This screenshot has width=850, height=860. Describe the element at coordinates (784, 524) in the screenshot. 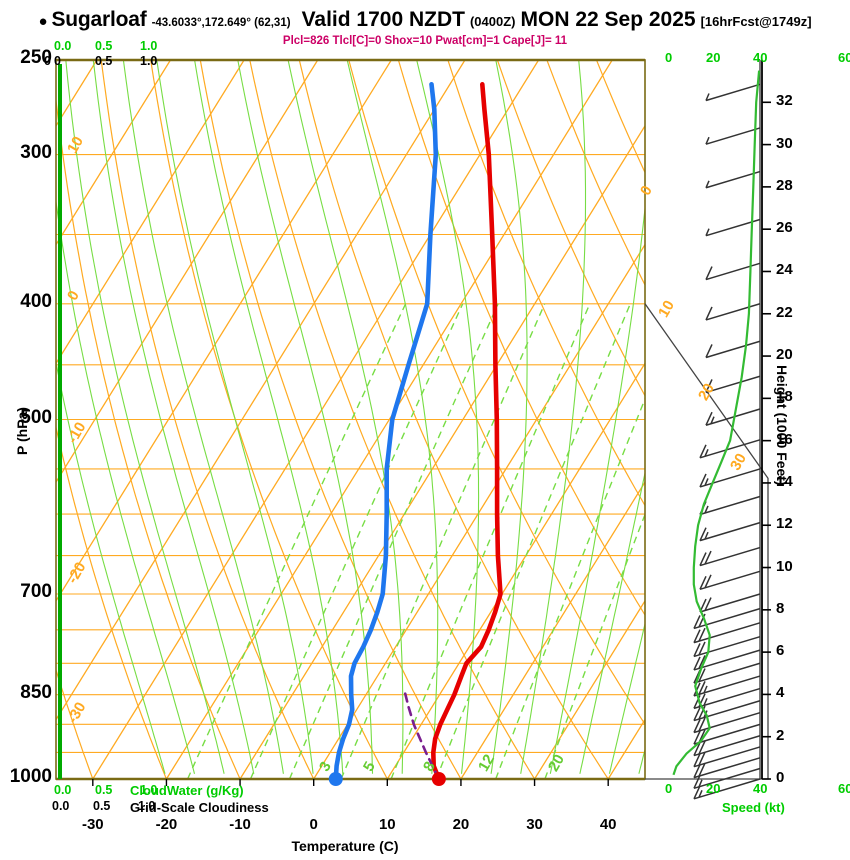

I see `height-tick-label-12: 12` at that location.